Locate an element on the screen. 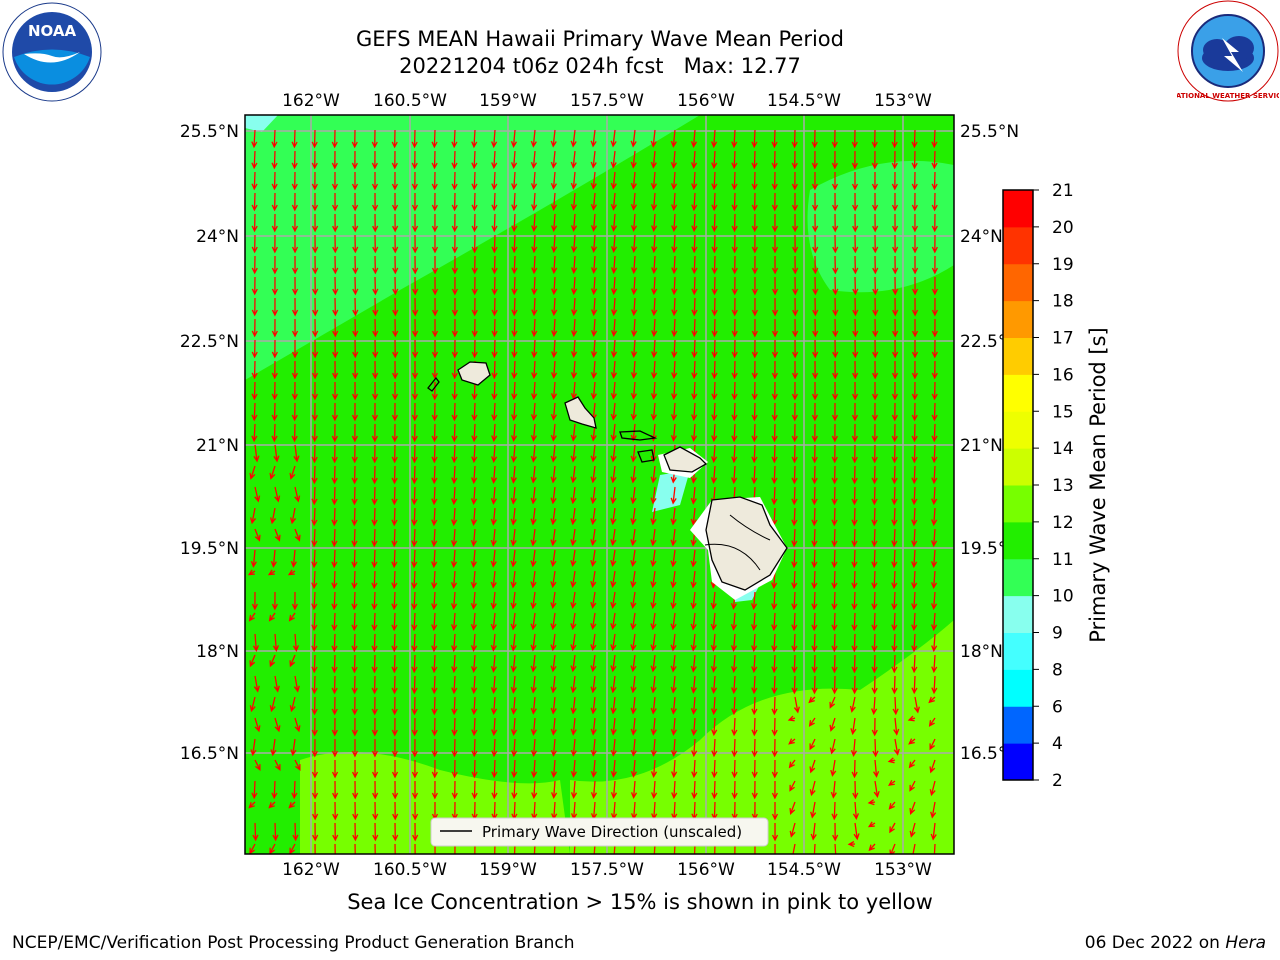 Image resolution: width=1280 pixels, height=960 pixels. colorbar: 2 4 6 8 9 10 11 12 13 14 15 16 17 18 19 20 21 is located at coordinates (1038, 486).